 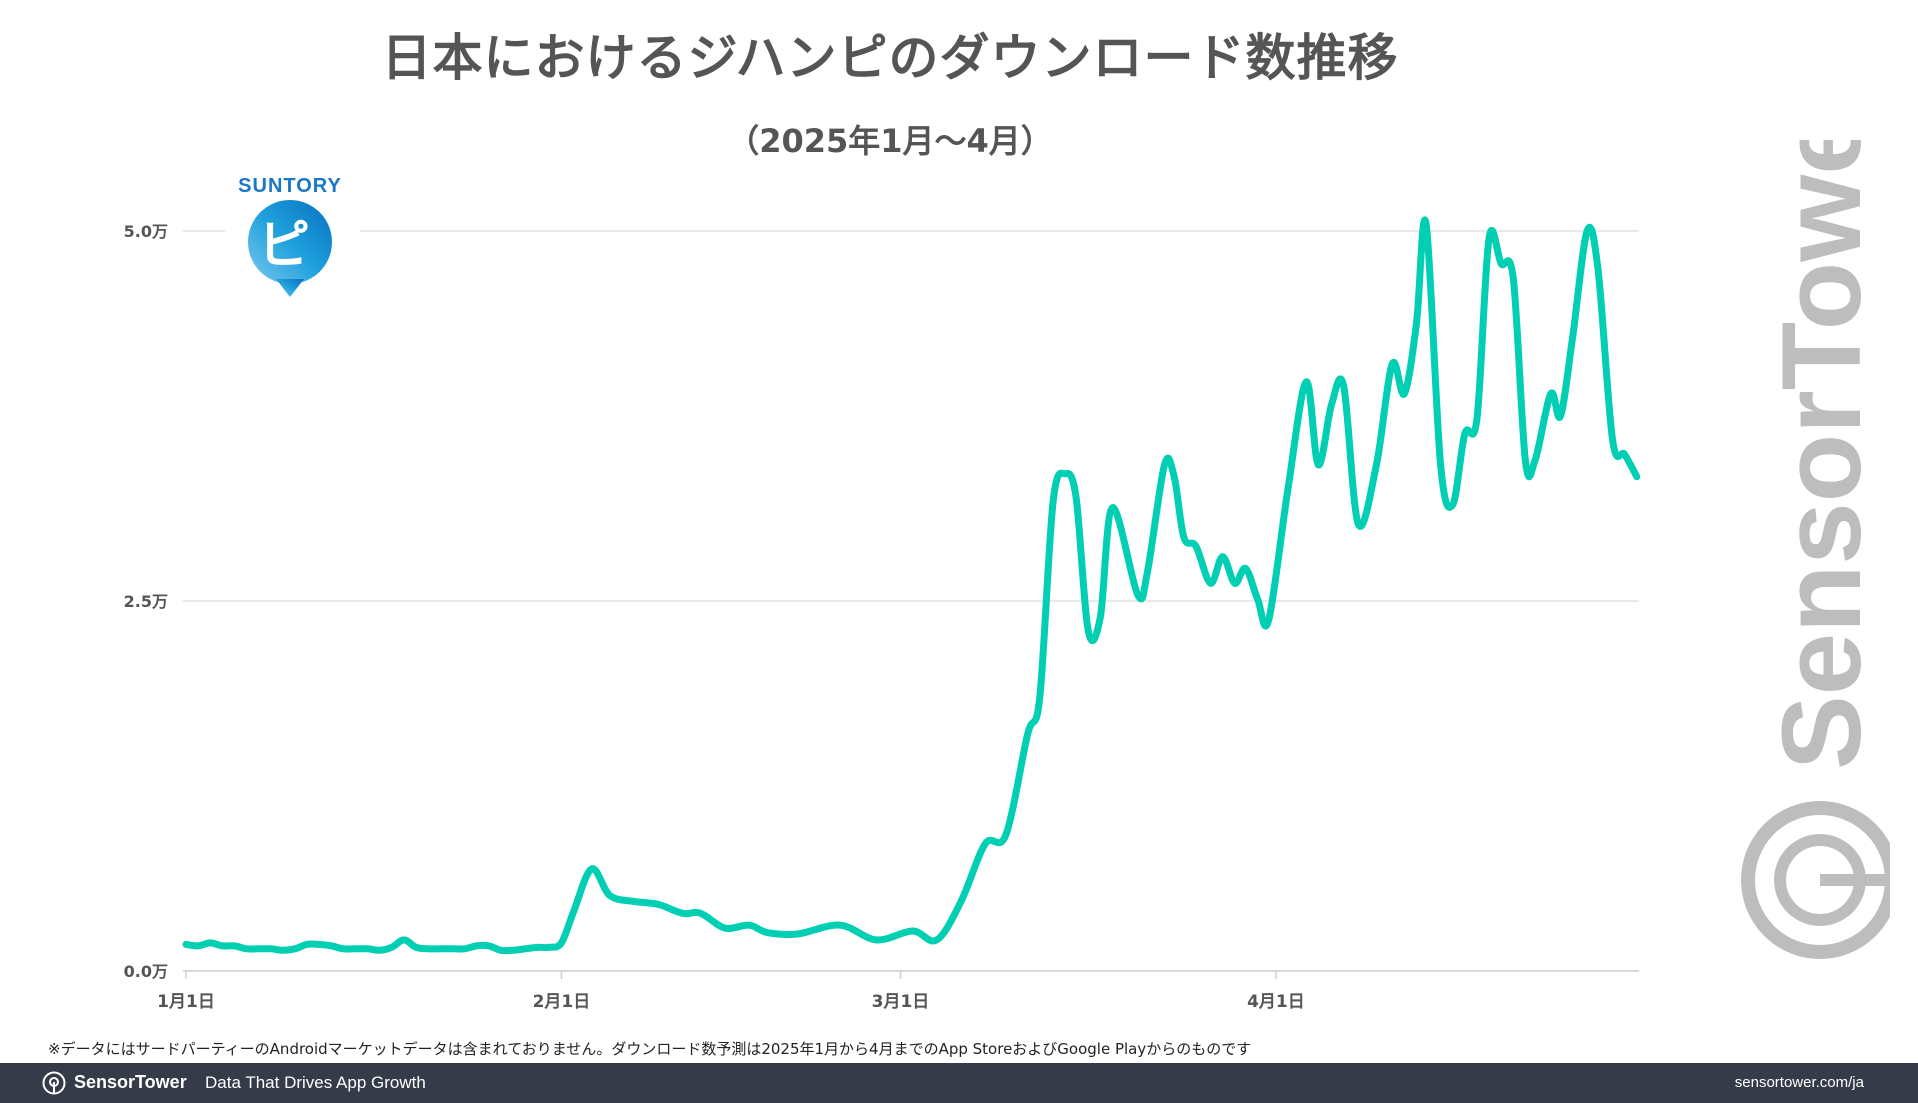 What do you see at coordinates (186, 1002) in the screenshot?
I see `x-tick-label: 1月1日` at bounding box center [186, 1002].